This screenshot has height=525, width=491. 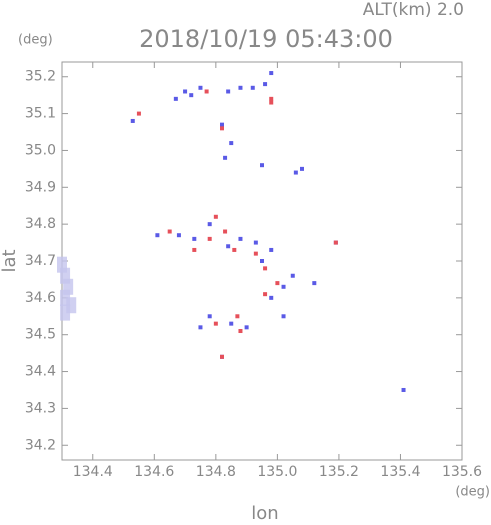 I want to click on y-tick-label: 34.9, so click(x=40, y=187).